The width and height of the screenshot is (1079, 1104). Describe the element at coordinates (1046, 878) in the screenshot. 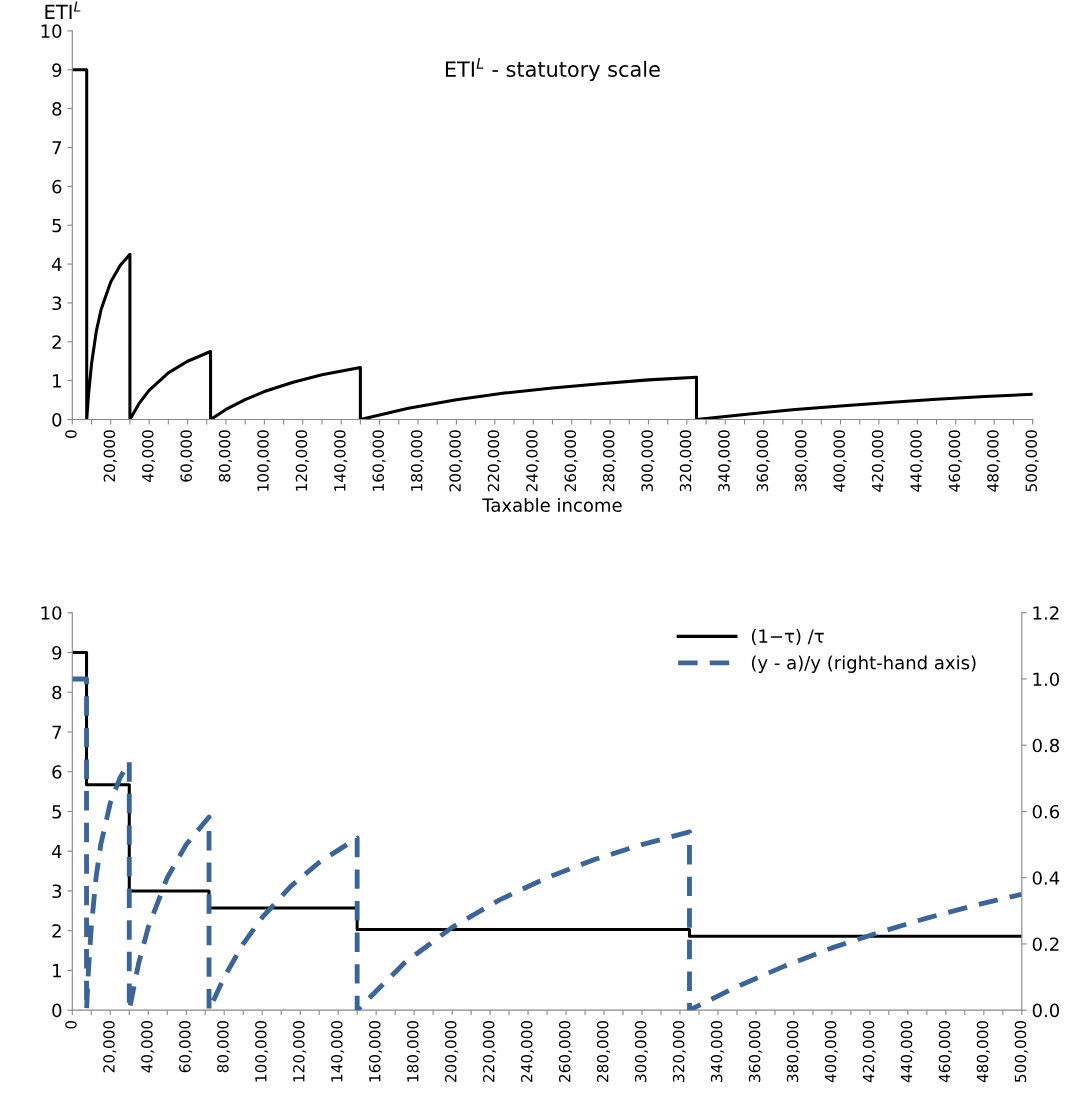

I see `y2-tick-label: 0.4` at that location.